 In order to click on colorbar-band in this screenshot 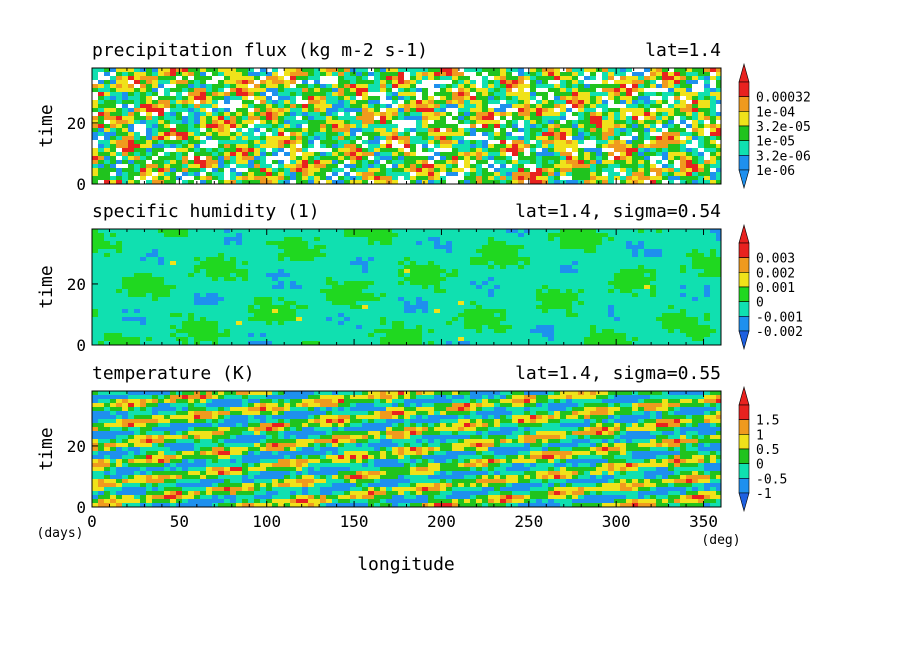, I will do `click(744, 163)`.